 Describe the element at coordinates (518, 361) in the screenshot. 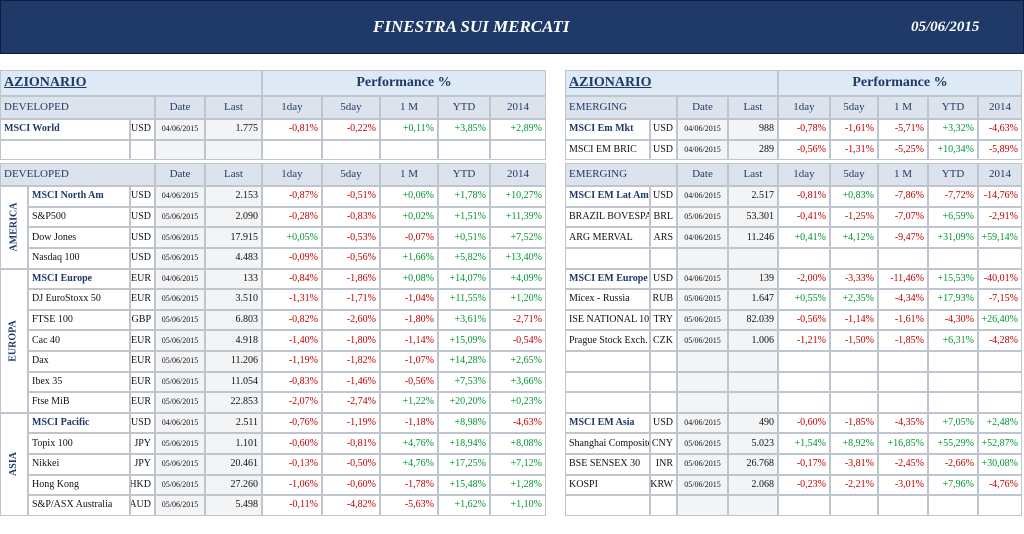

I see `change-2014: +2,65%` at that location.